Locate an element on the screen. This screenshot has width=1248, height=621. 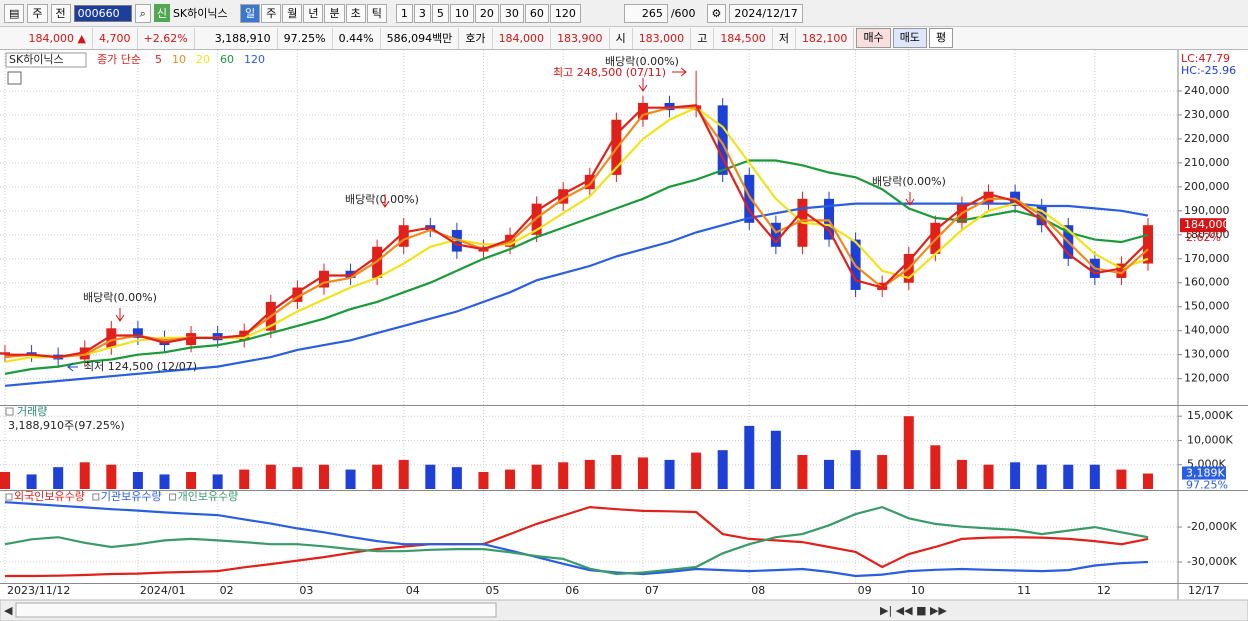
legend-entry: 60 is located at coordinates (227, 59).